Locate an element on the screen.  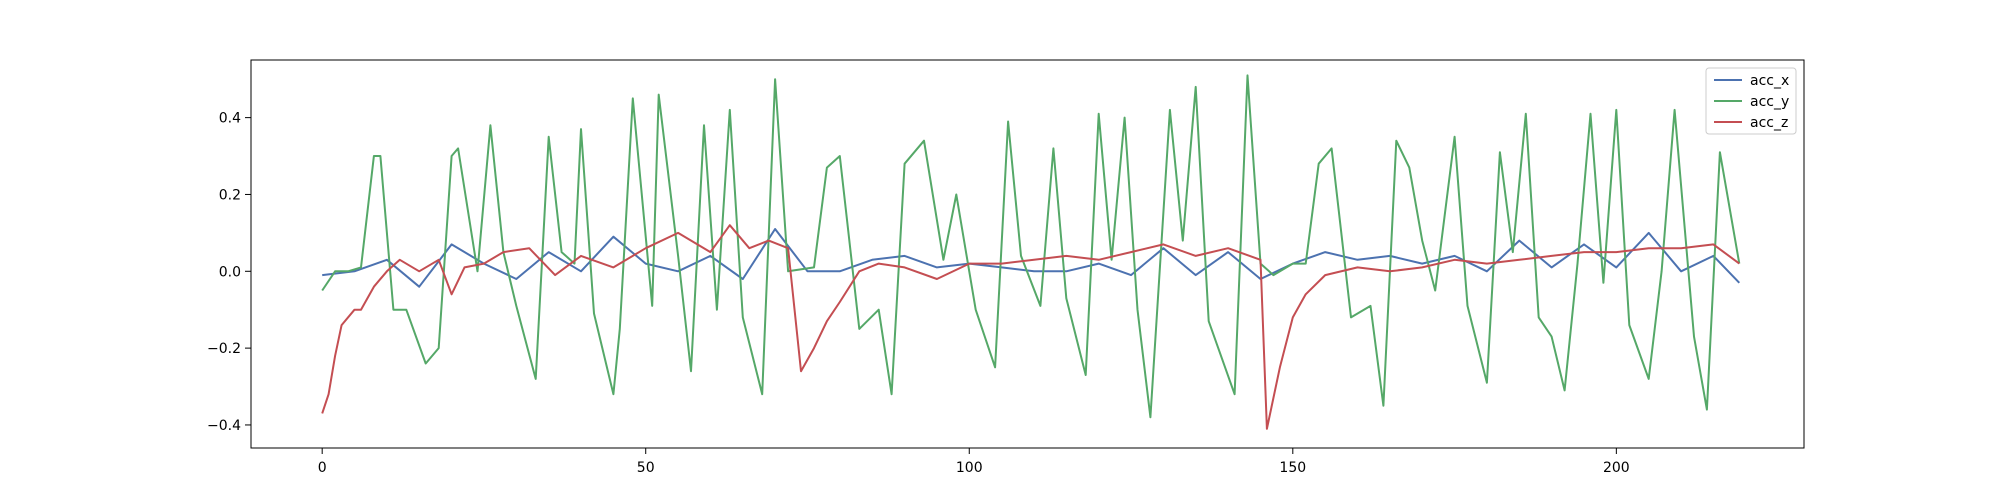
x-tick-label: 0 is located at coordinates (322, 468).